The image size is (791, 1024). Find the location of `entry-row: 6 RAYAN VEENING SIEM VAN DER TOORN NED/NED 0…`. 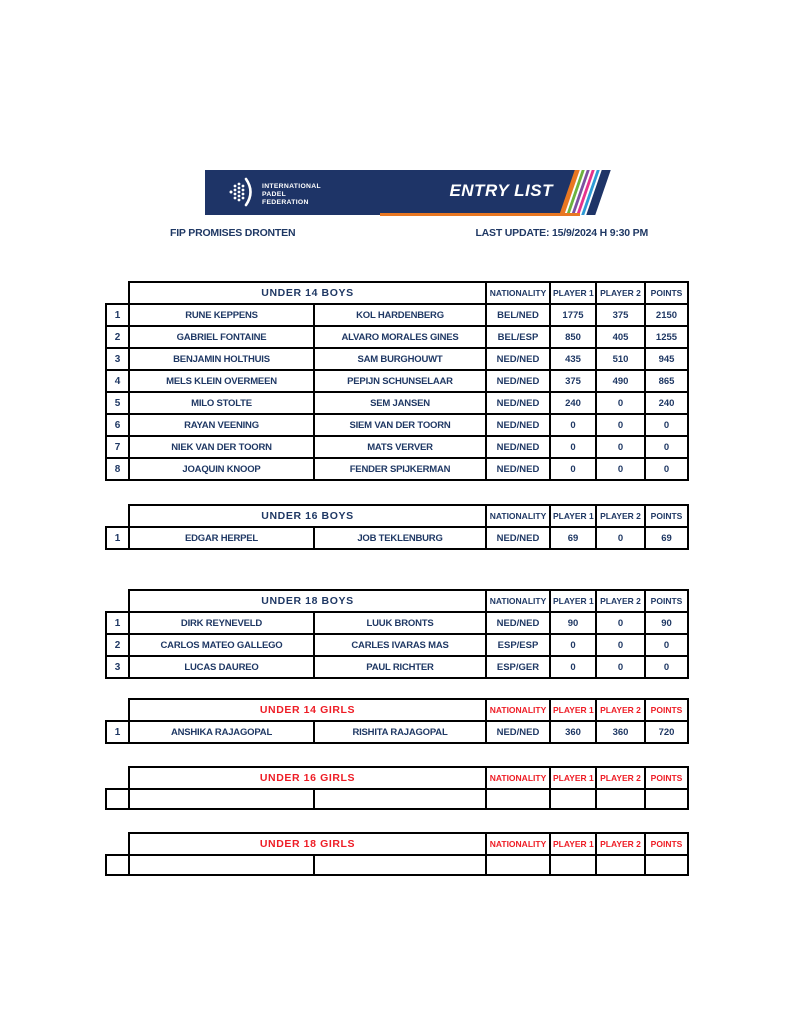

entry-row: 6 RAYAN VEENING SIEM VAN DER TOORN NED/NED 0… is located at coordinates (397, 425).